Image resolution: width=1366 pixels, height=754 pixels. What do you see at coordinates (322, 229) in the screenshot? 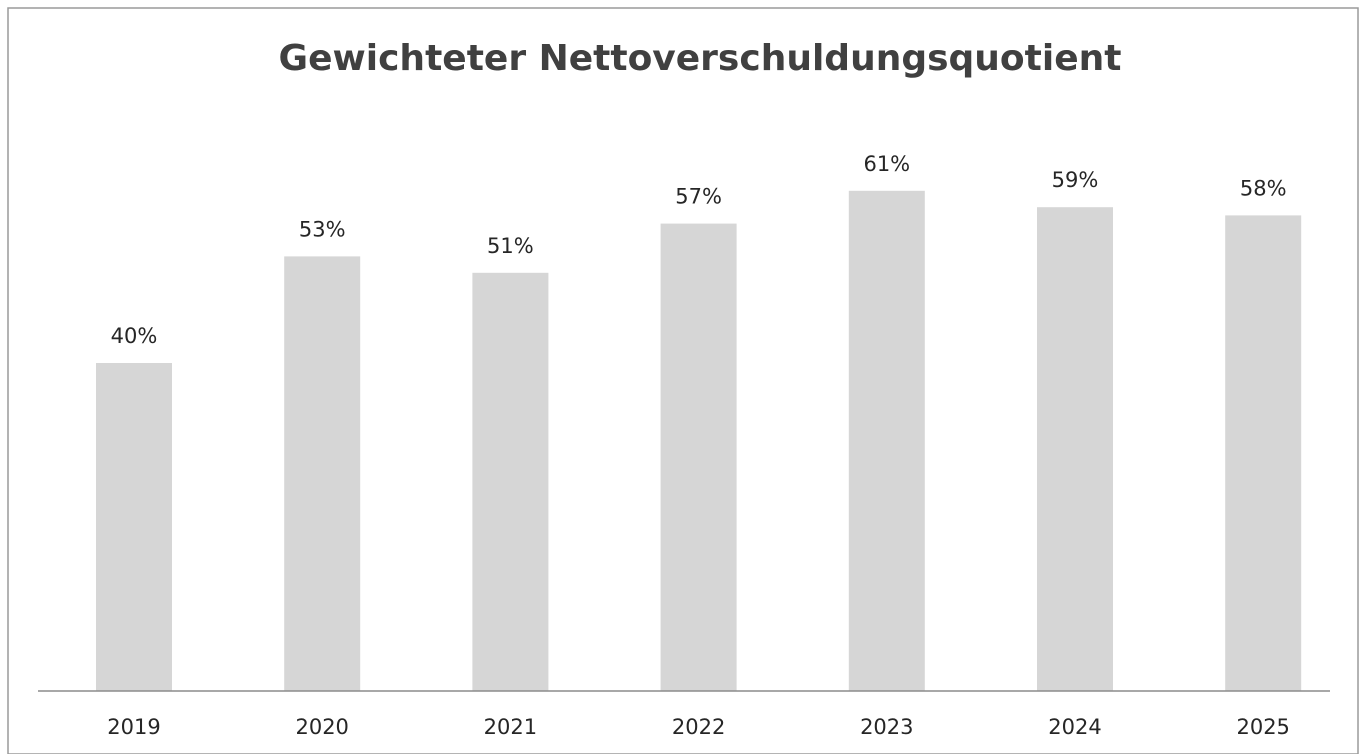
I see `value-label: 53%` at bounding box center [322, 229].